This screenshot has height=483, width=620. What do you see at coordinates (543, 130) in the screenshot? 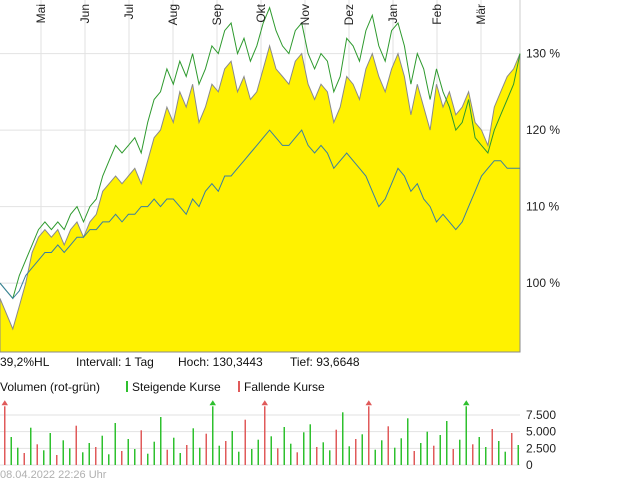
I see `y-tick-label: 120 %` at bounding box center [543, 130].